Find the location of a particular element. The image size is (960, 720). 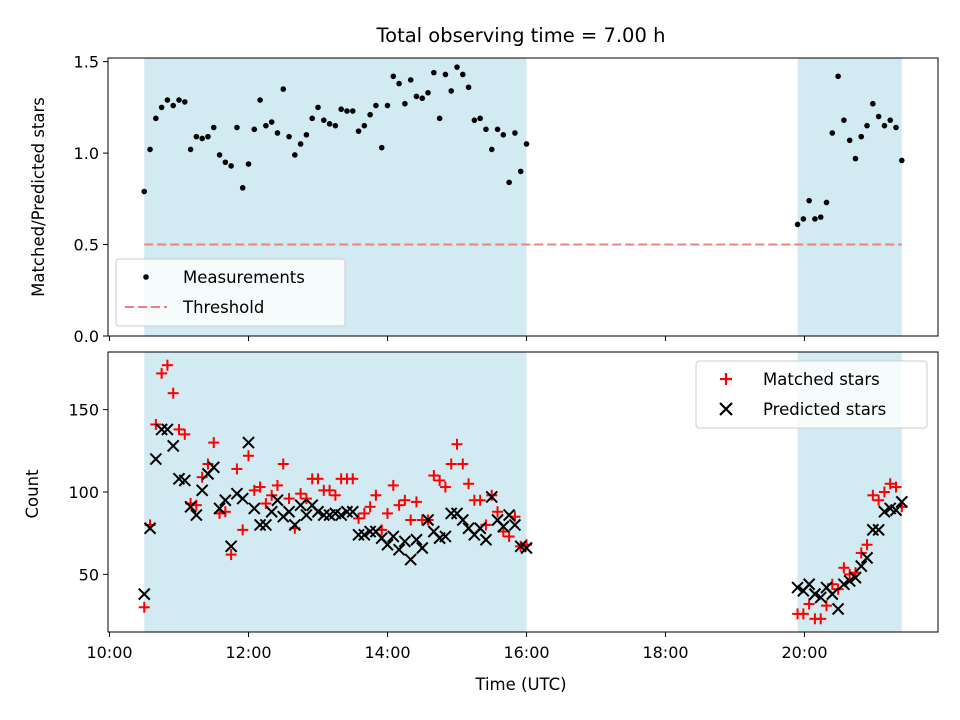

top-x-ticks is located at coordinates (457, 338).